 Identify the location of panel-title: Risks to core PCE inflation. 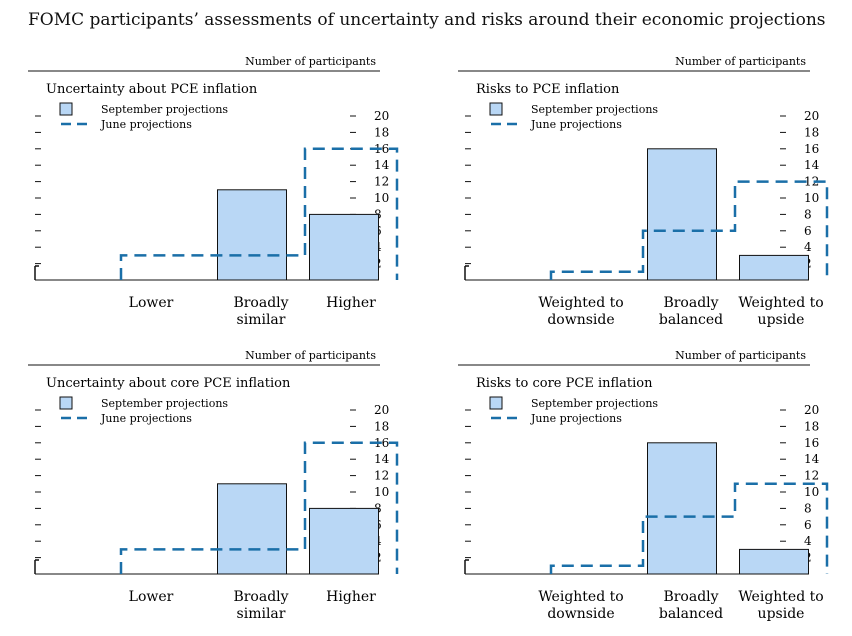
(564, 383).